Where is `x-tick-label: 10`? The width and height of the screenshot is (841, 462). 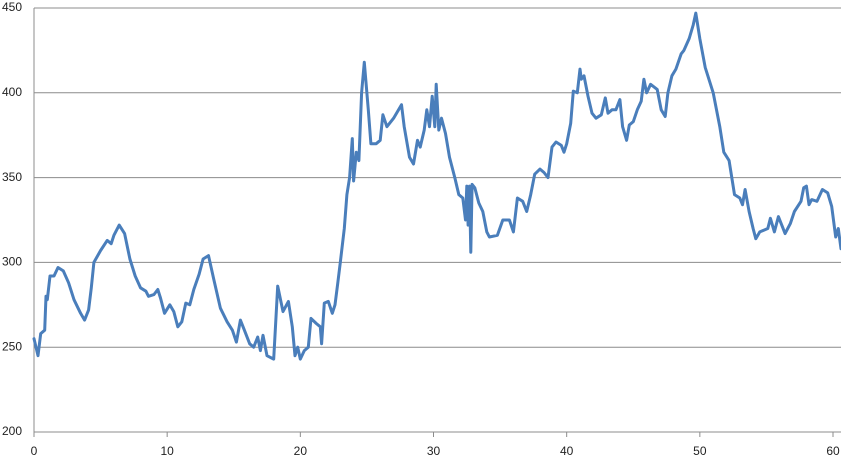 x-tick-label: 10 is located at coordinates (167, 451).